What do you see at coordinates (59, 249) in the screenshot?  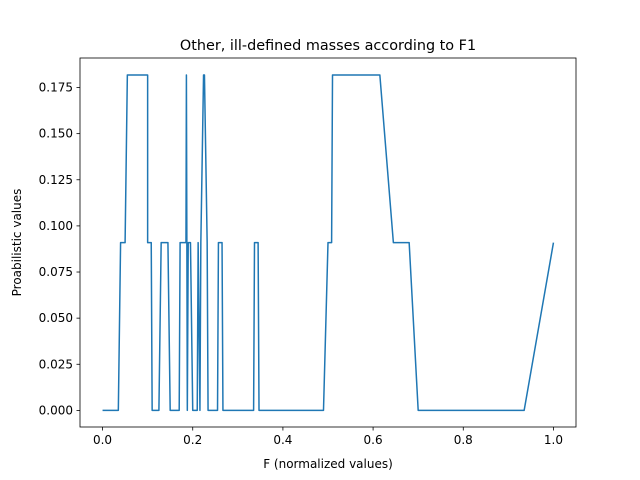 I see `y-axis-ticks: 0.000 0.025 0.050 0.075 0.100 0.125 0.150 0.175` at bounding box center [59, 249].